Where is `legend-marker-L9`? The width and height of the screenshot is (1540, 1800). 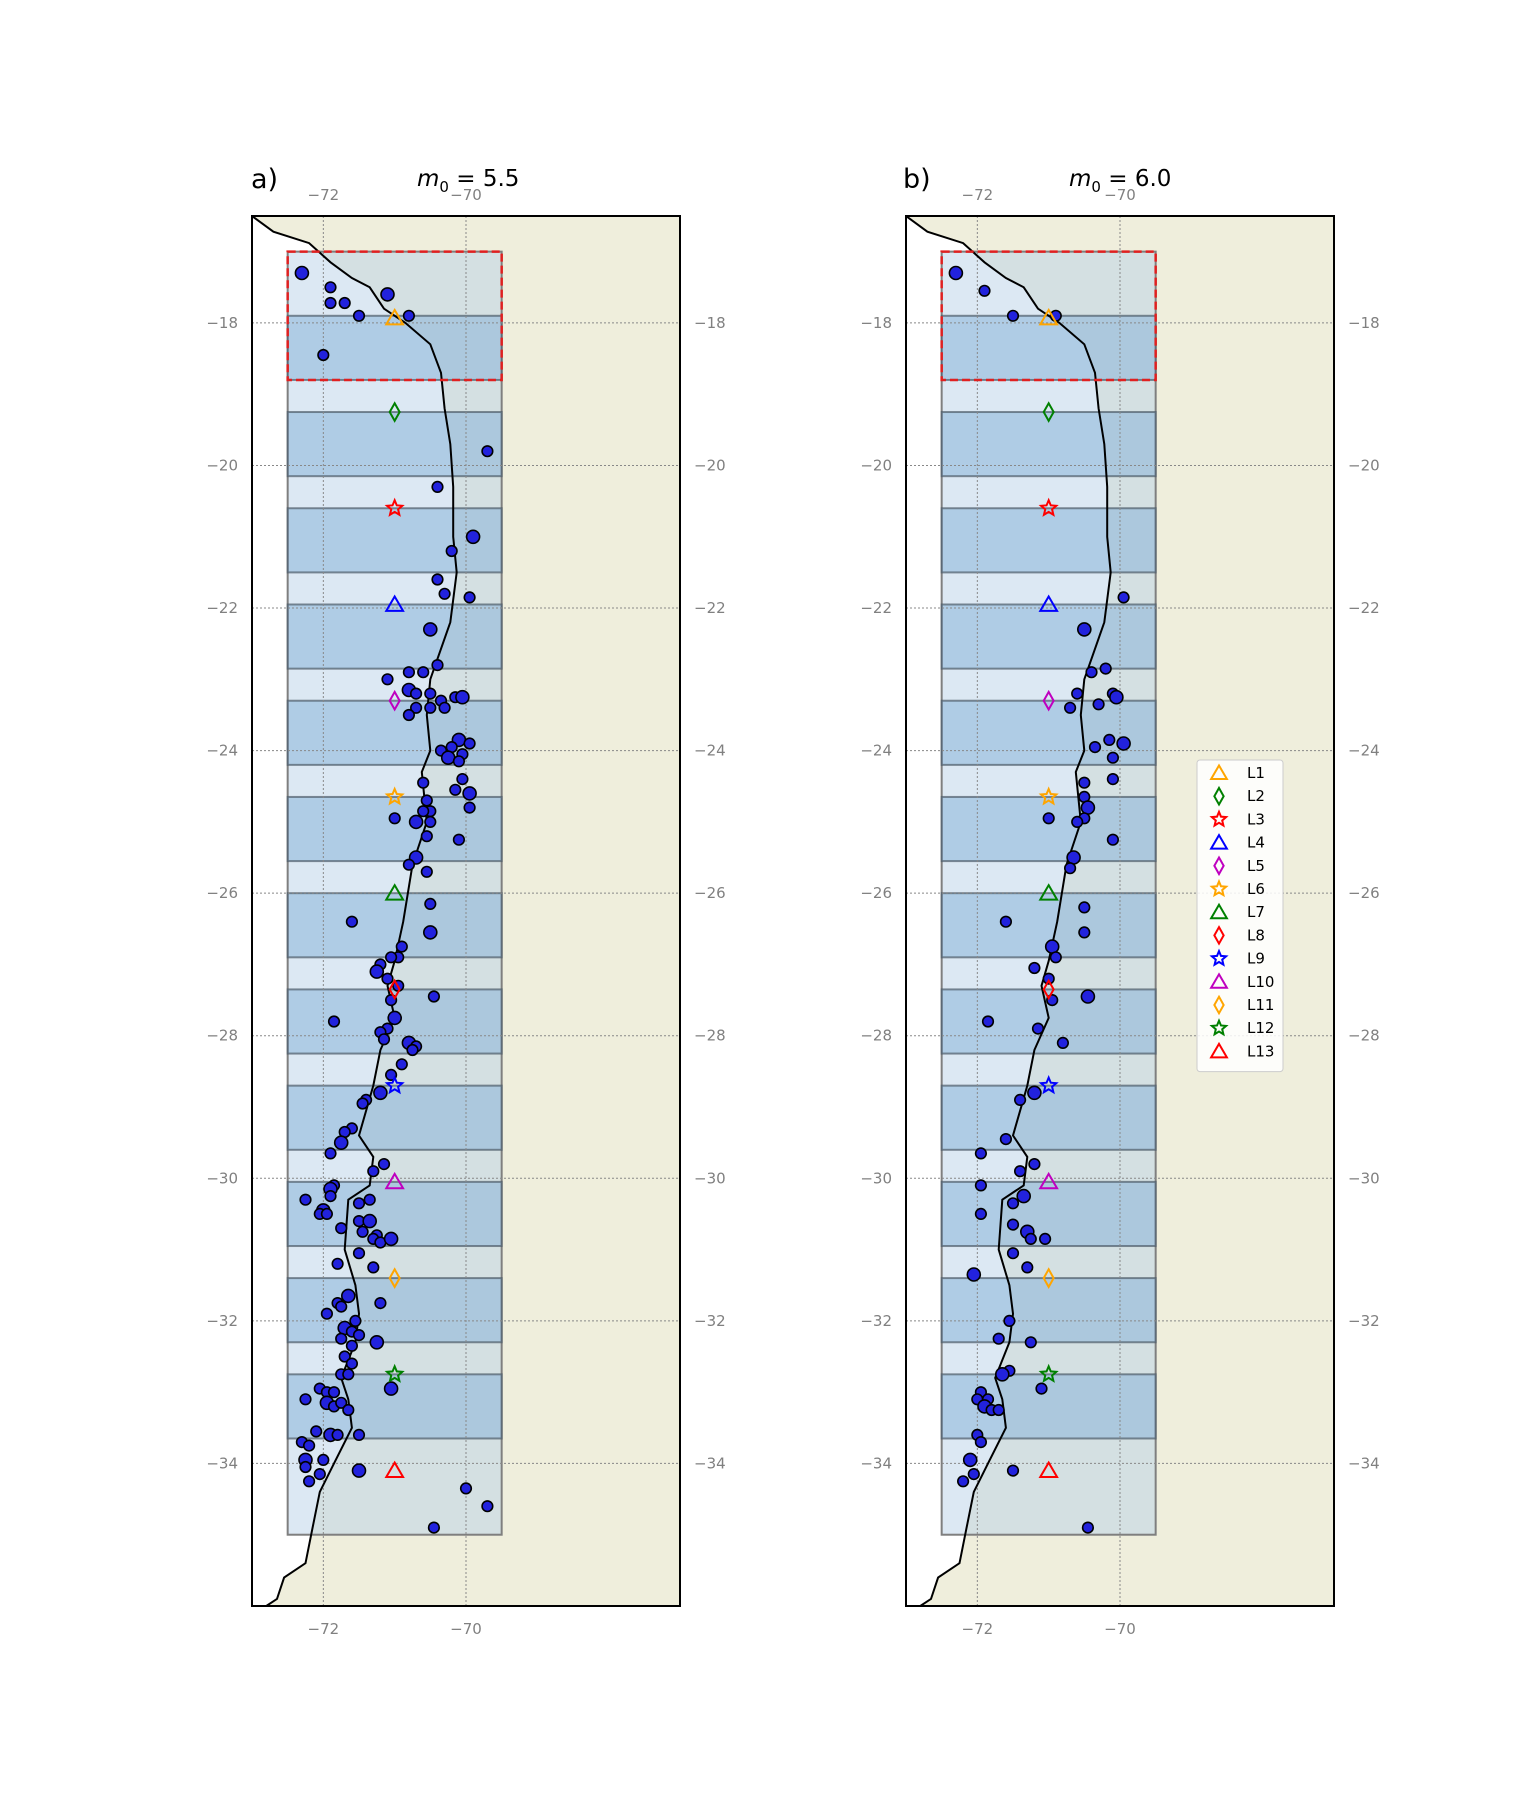 legend-marker-L9 is located at coordinates (1219, 957).